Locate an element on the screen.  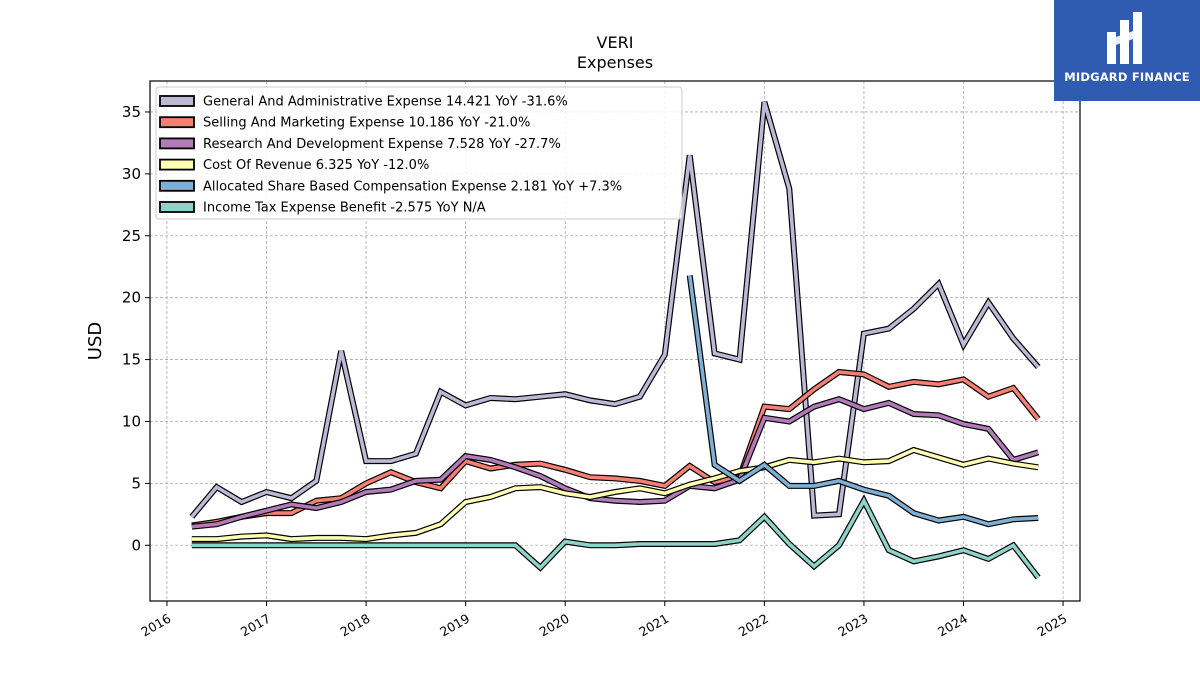
chart-subtitle: Expenses is located at coordinates (615, 62).